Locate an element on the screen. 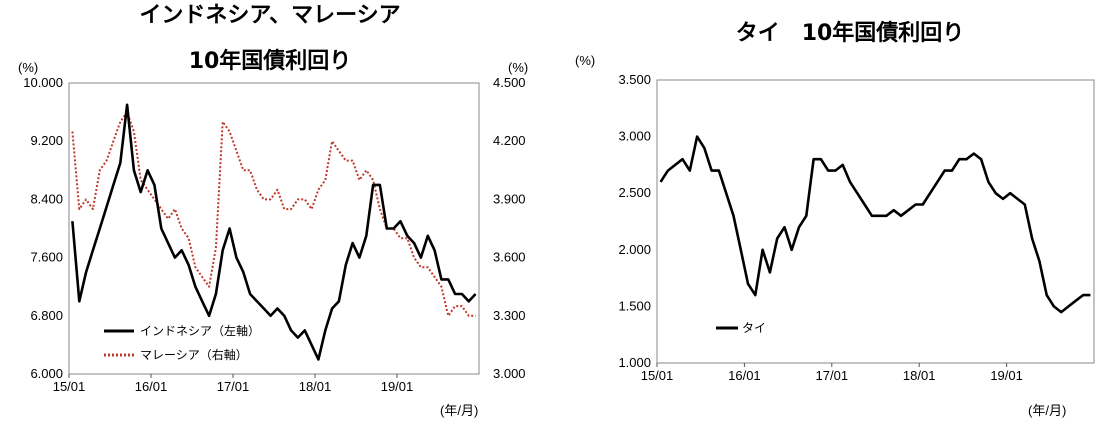 This screenshot has height=425, width=1101. left-chart-title-line1: インドネシア、マレーシア is located at coordinates (269, 15).